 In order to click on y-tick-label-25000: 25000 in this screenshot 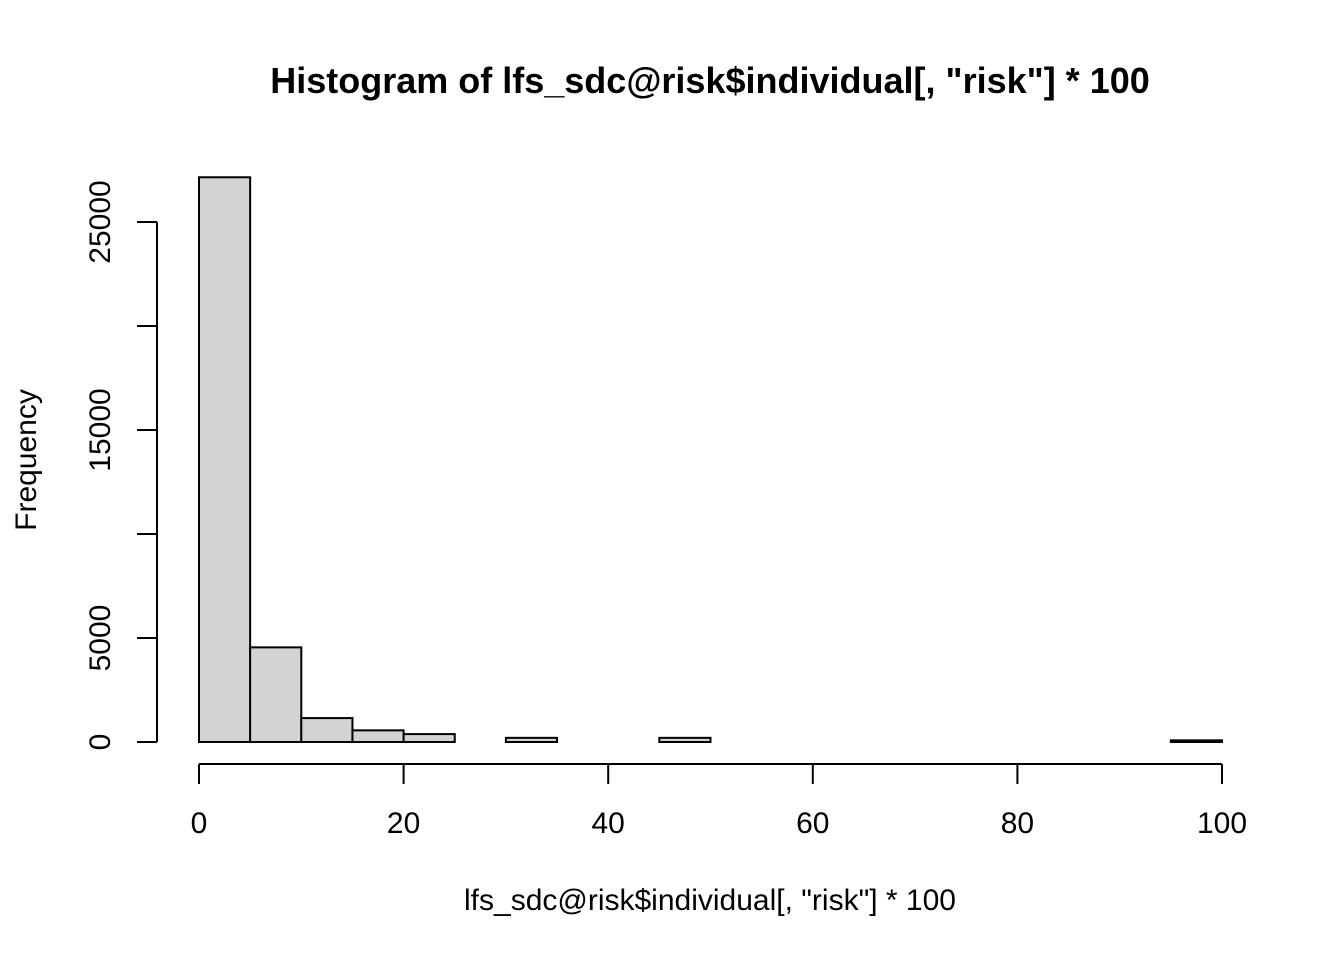, I will do `click(100, 221)`.